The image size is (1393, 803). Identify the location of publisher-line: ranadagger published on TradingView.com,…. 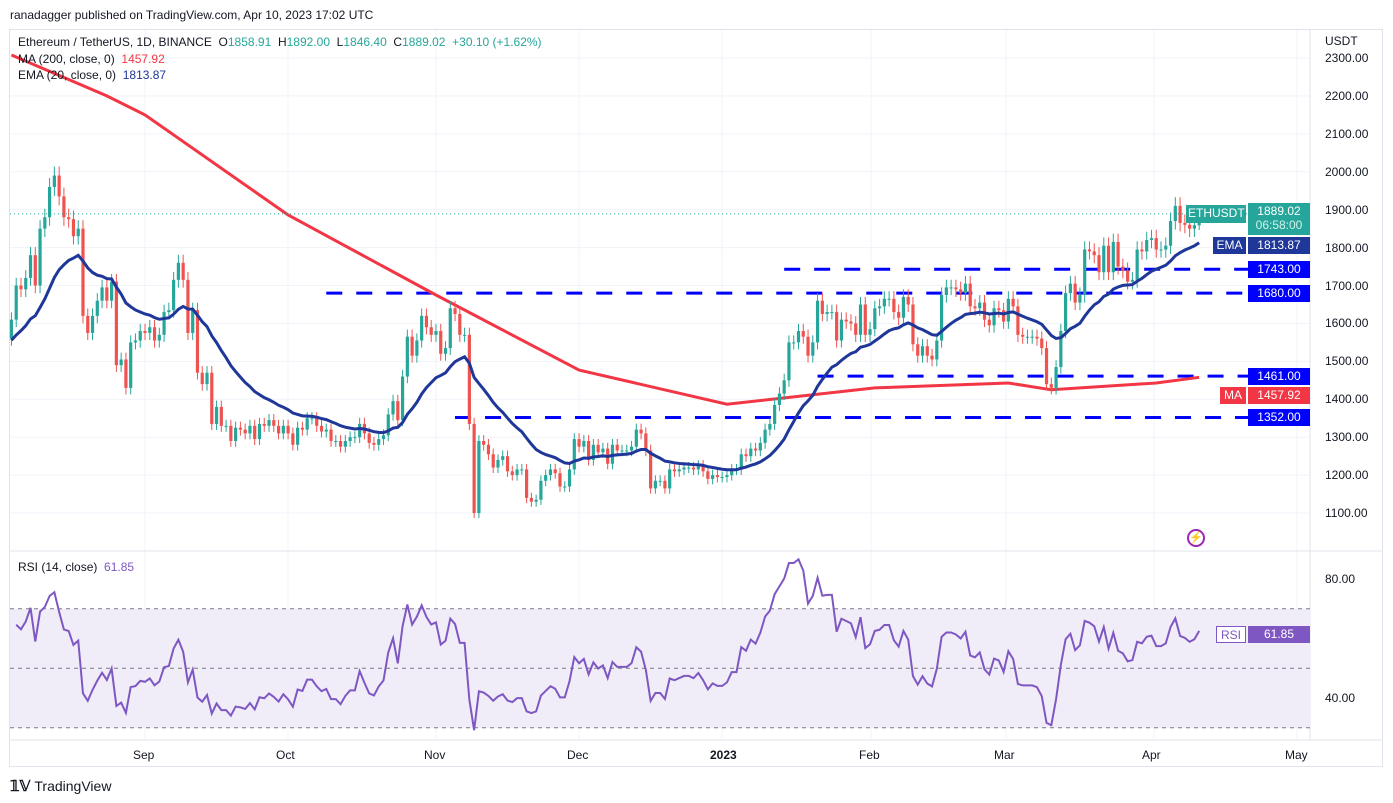
(192, 15).